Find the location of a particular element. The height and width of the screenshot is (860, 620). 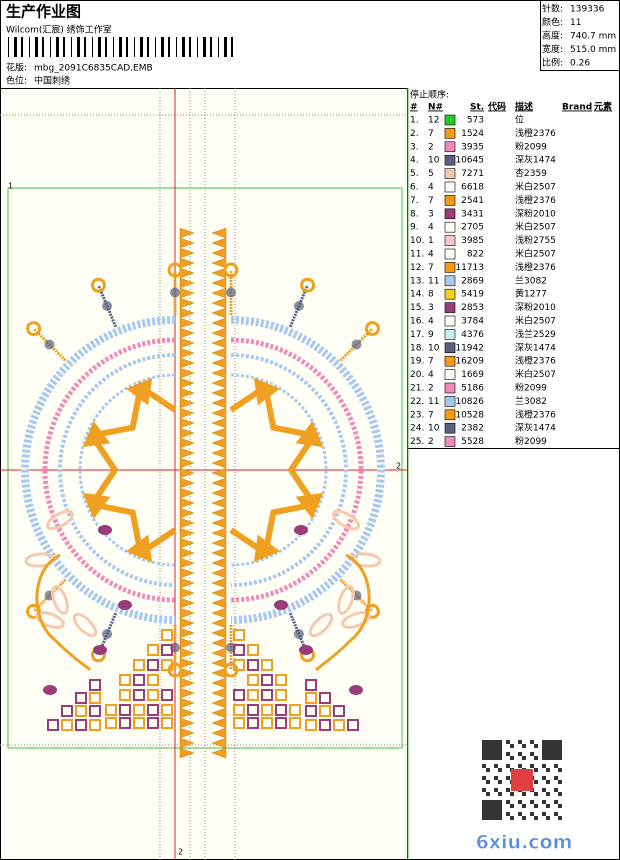

description: 深灰1474 is located at coordinates (535, 160).